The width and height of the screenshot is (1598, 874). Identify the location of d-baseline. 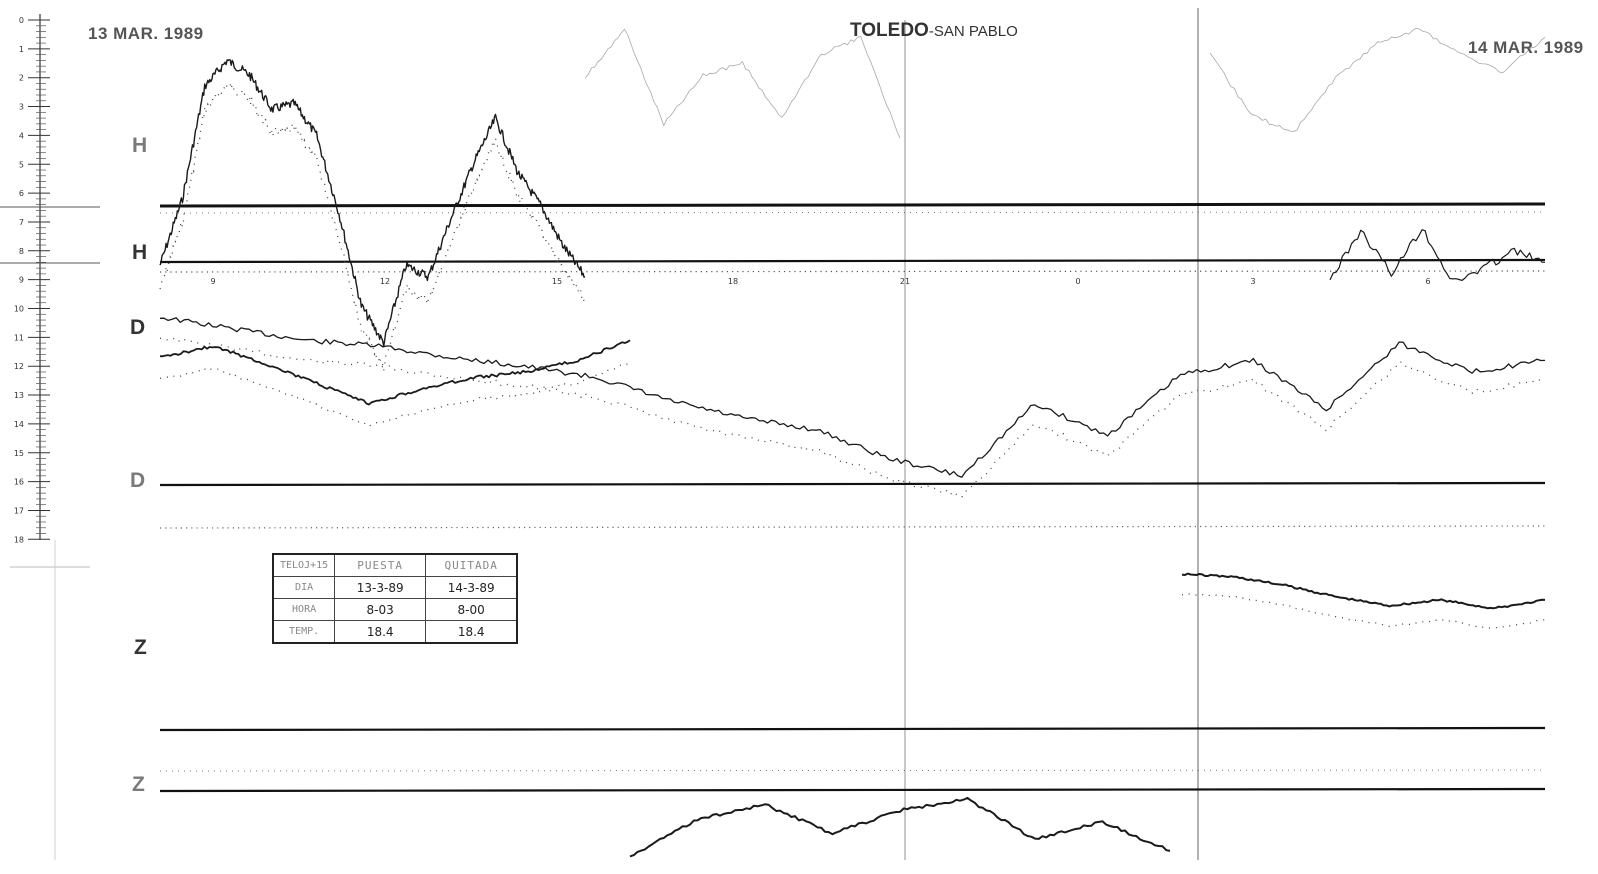
(852, 484).